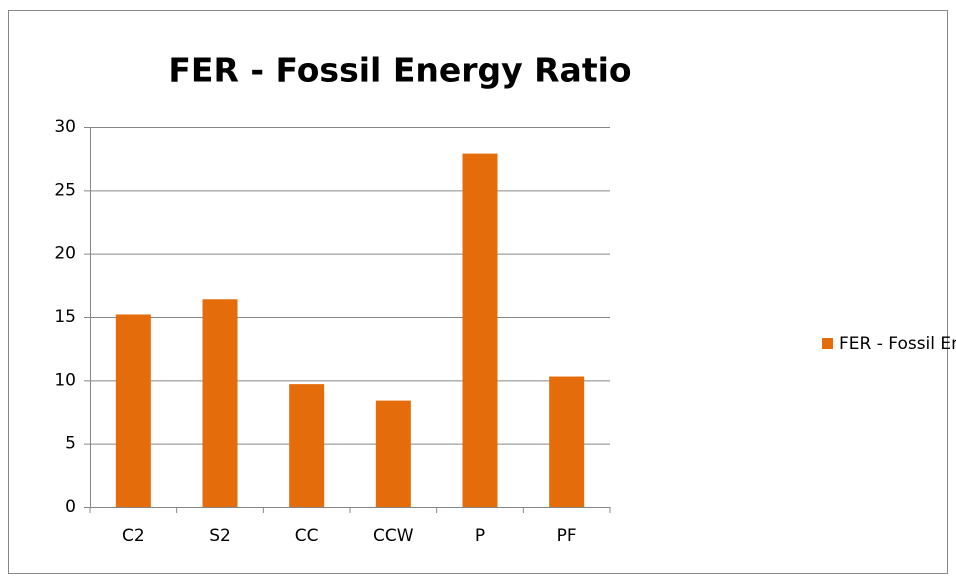 The width and height of the screenshot is (956, 582). I want to click on legend-swatch, so click(827, 343).